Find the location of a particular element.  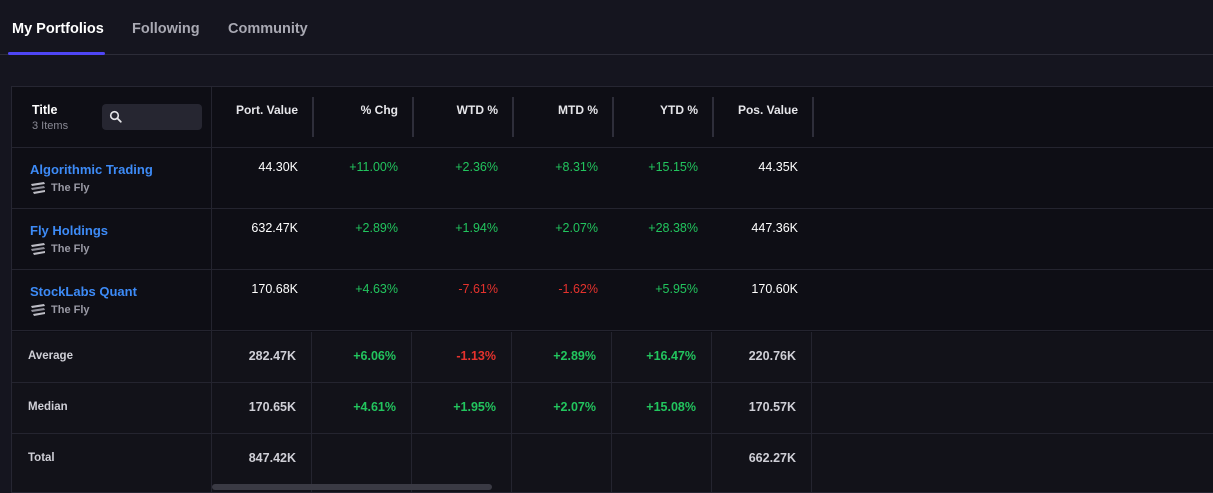

horizontal-scrollbar is located at coordinates (352, 487).